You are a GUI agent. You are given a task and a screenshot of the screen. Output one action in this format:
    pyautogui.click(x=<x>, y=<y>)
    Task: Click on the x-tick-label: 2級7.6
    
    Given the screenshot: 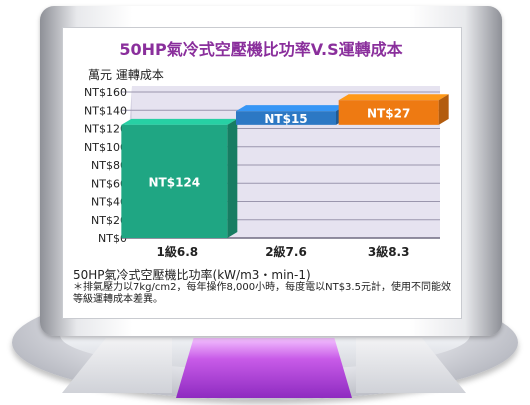 What is the action you would take?
    pyautogui.click(x=286, y=251)
    